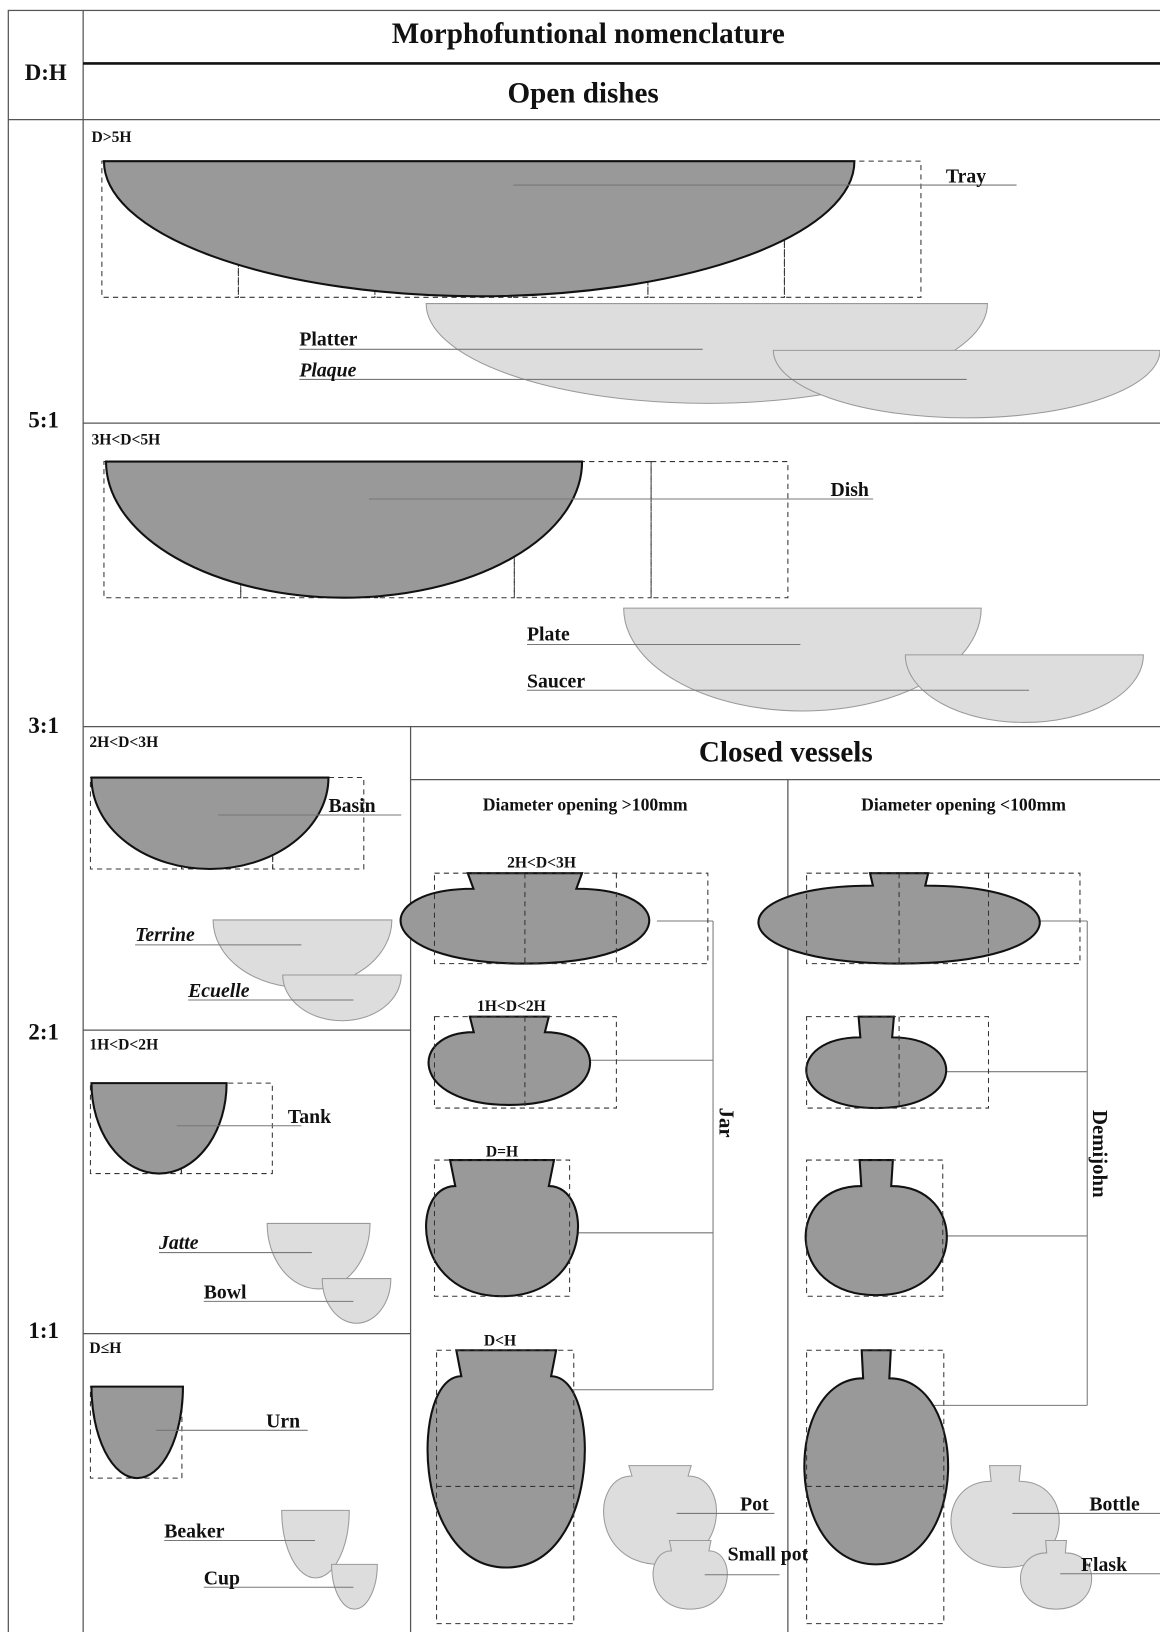  Describe the element at coordinates (588, 34) in the screenshot. I see `title: Morphofuntional nomenclature` at that location.